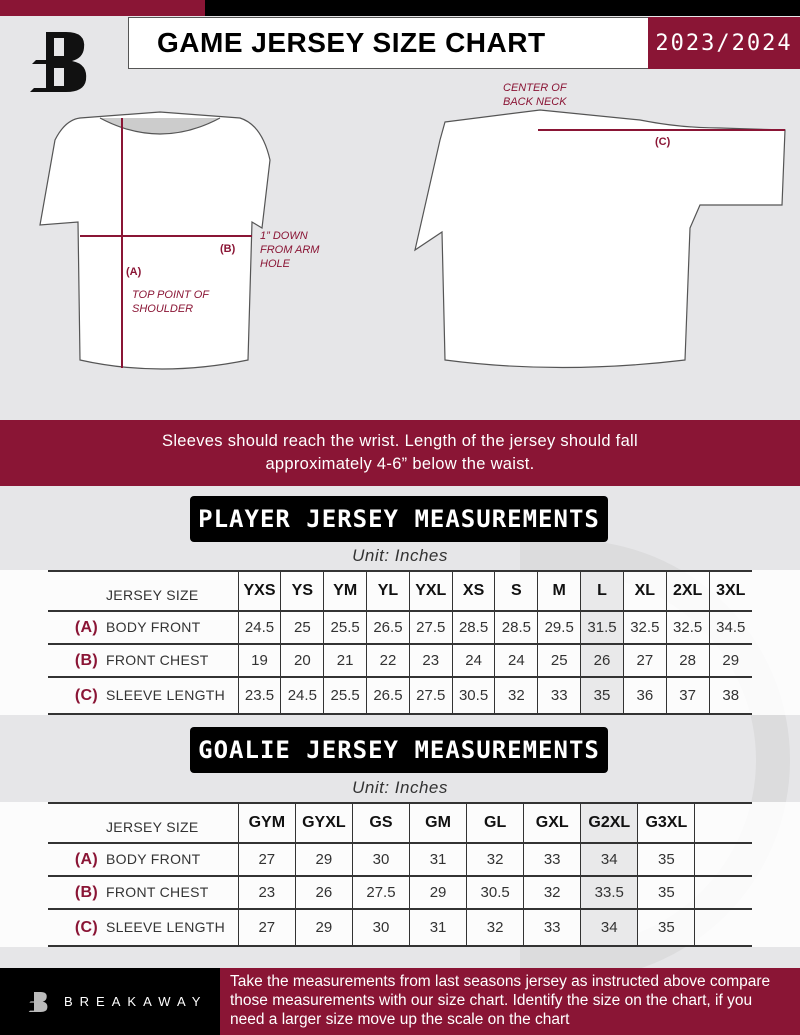 This screenshot has width=800, height=1035. I want to click on marker-a: (A), so click(134, 272).